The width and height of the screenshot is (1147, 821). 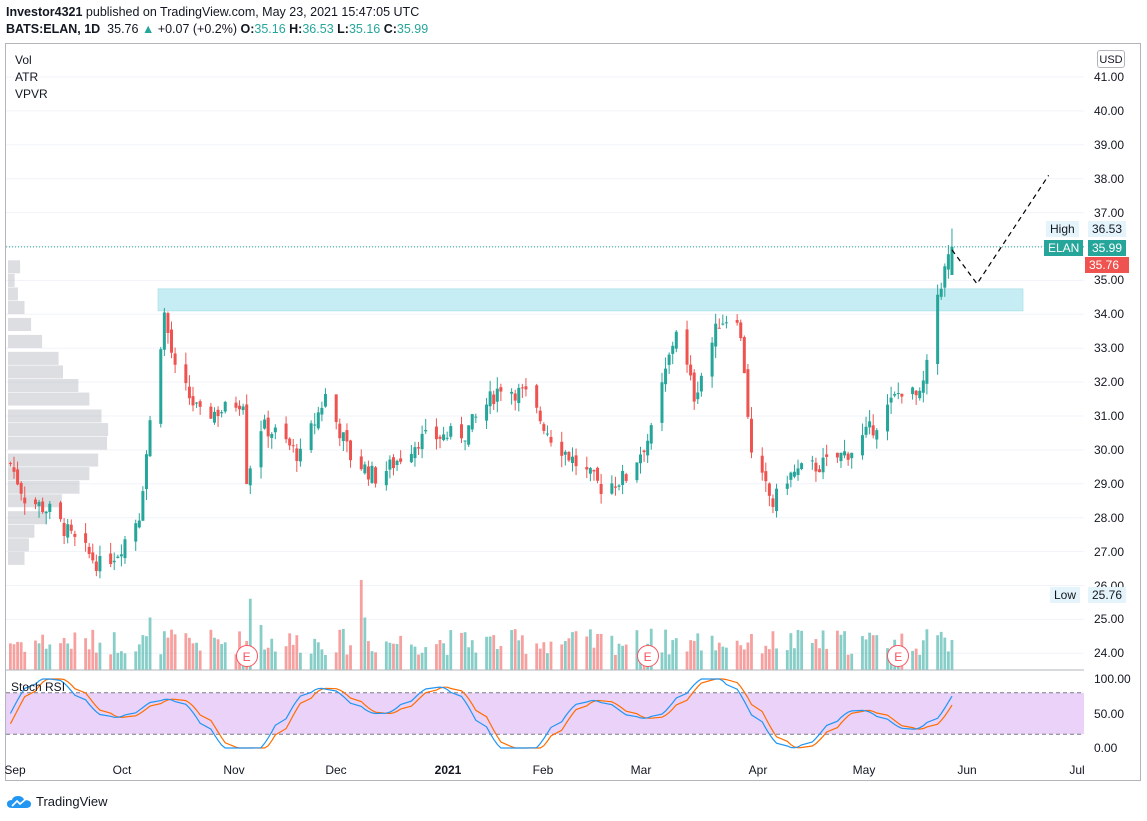 I want to click on indicator-vpvr: VPVR, so click(x=31, y=94).